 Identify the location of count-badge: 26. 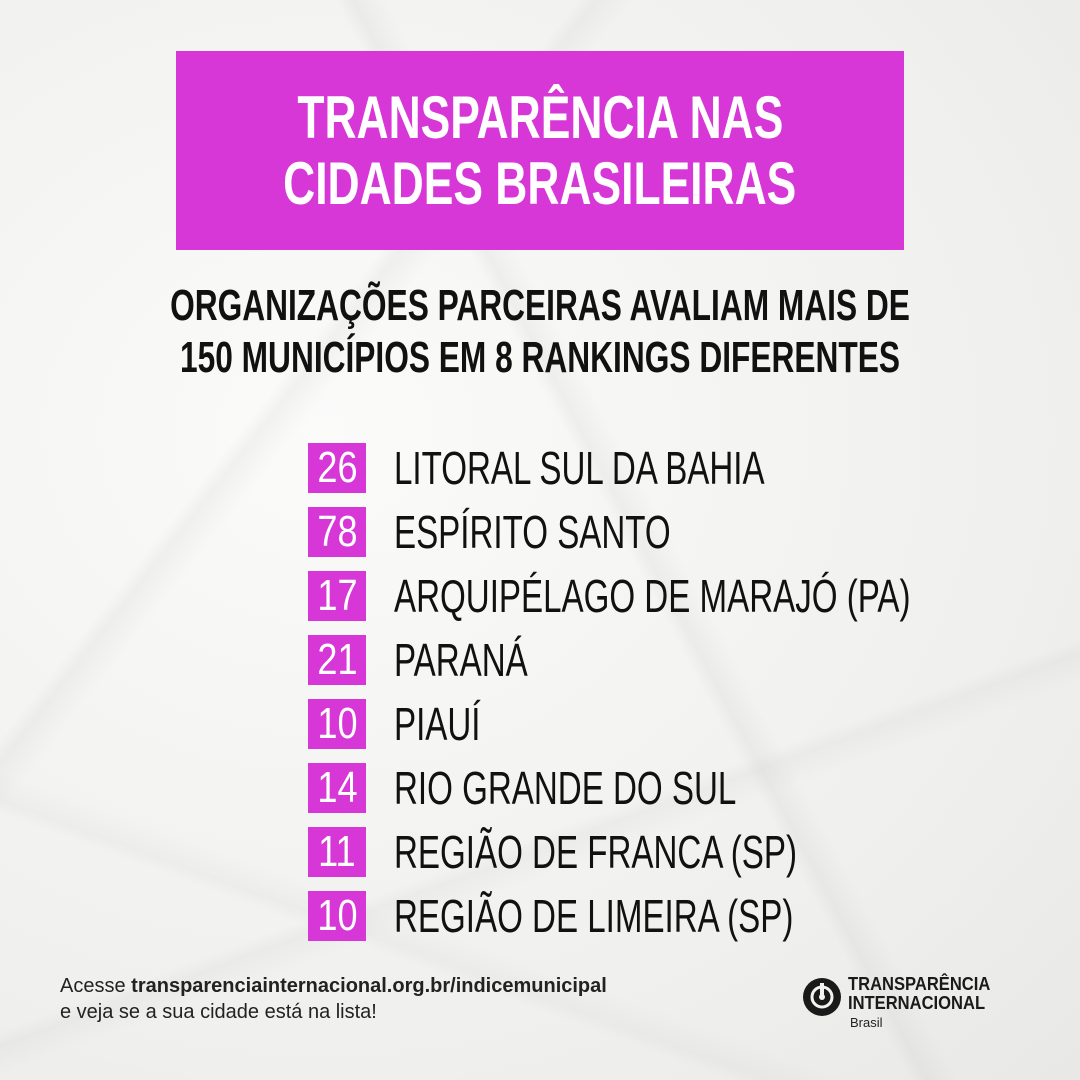
(337, 468).